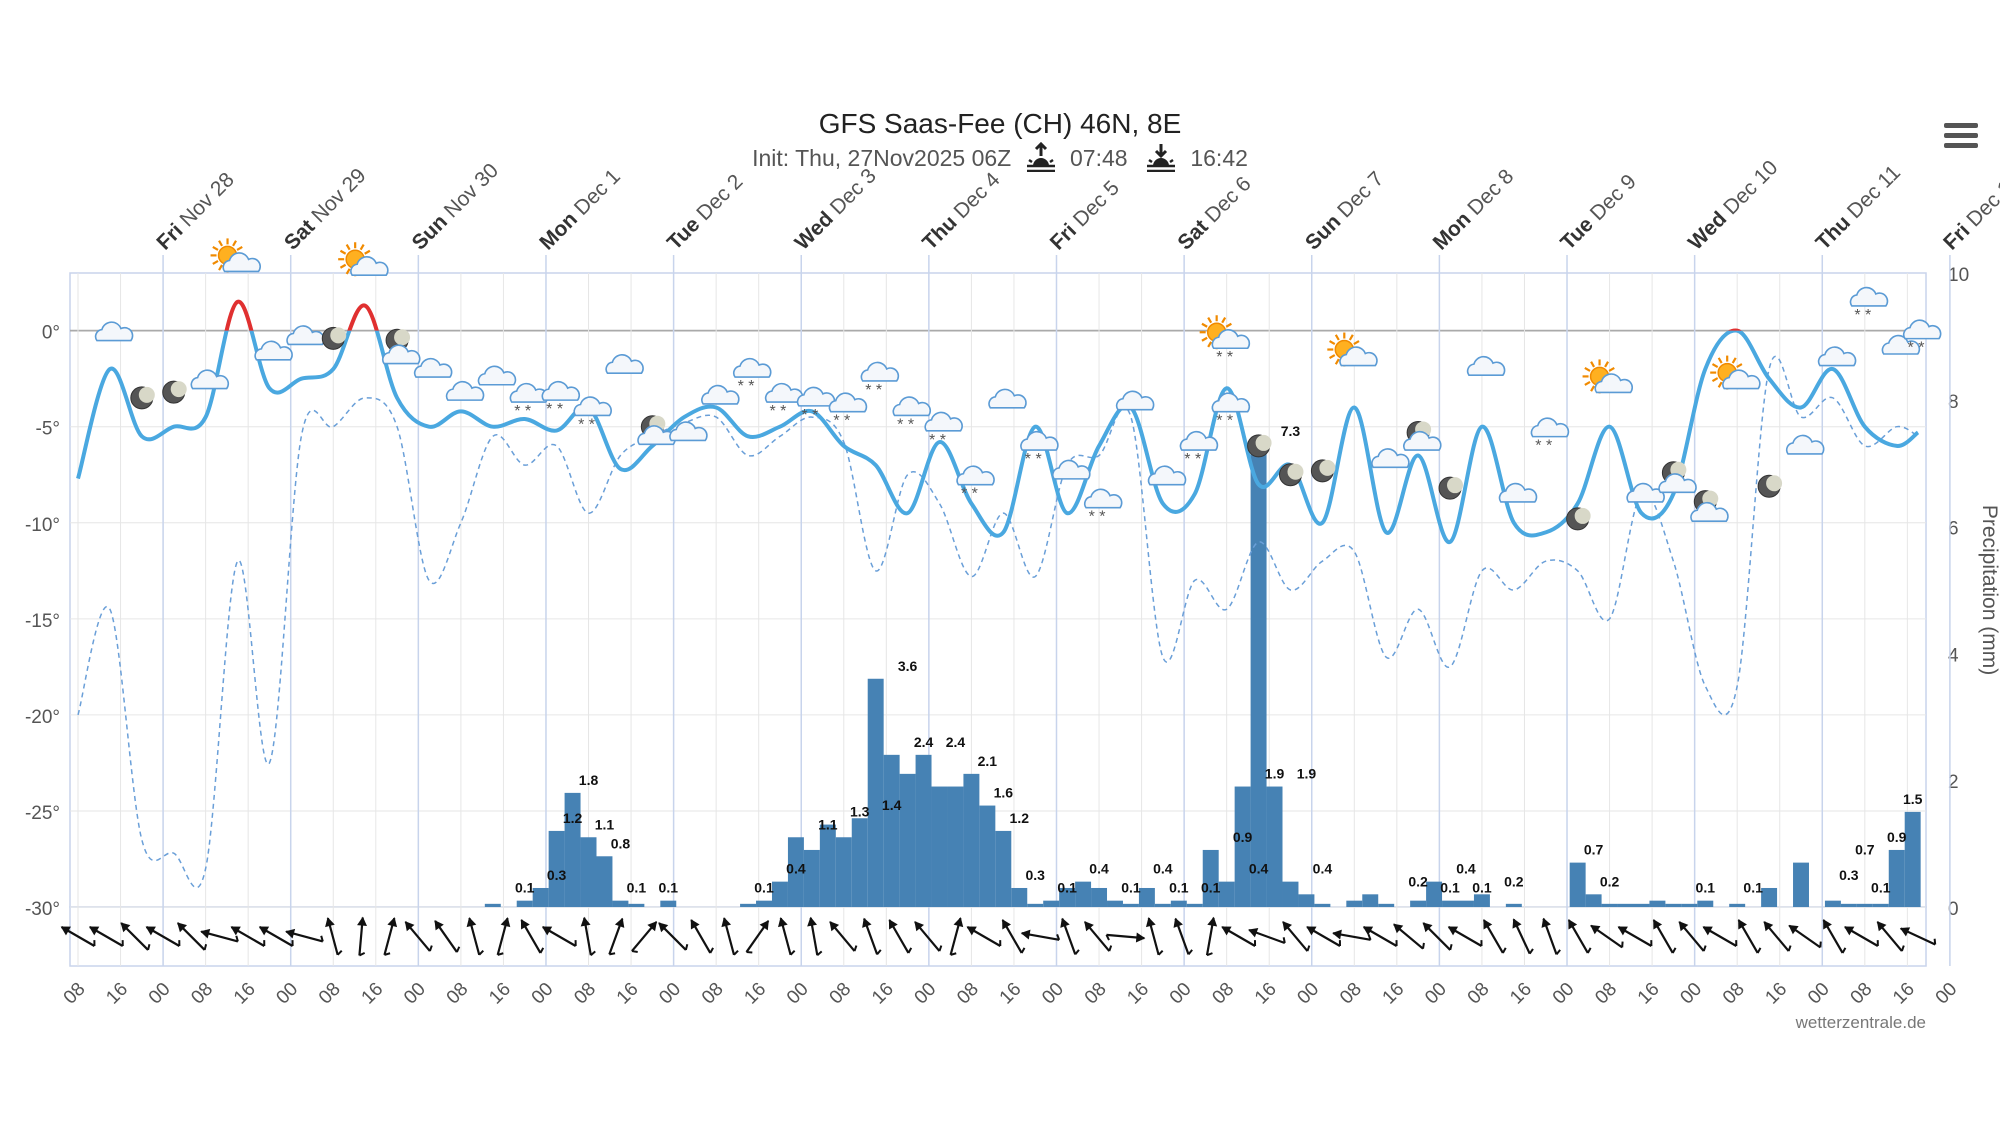 The image size is (2000, 1125). What do you see at coordinates (1004, 793) in the screenshot?
I see `precip-value-label: 1.6` at bounding box center [1004, 793].